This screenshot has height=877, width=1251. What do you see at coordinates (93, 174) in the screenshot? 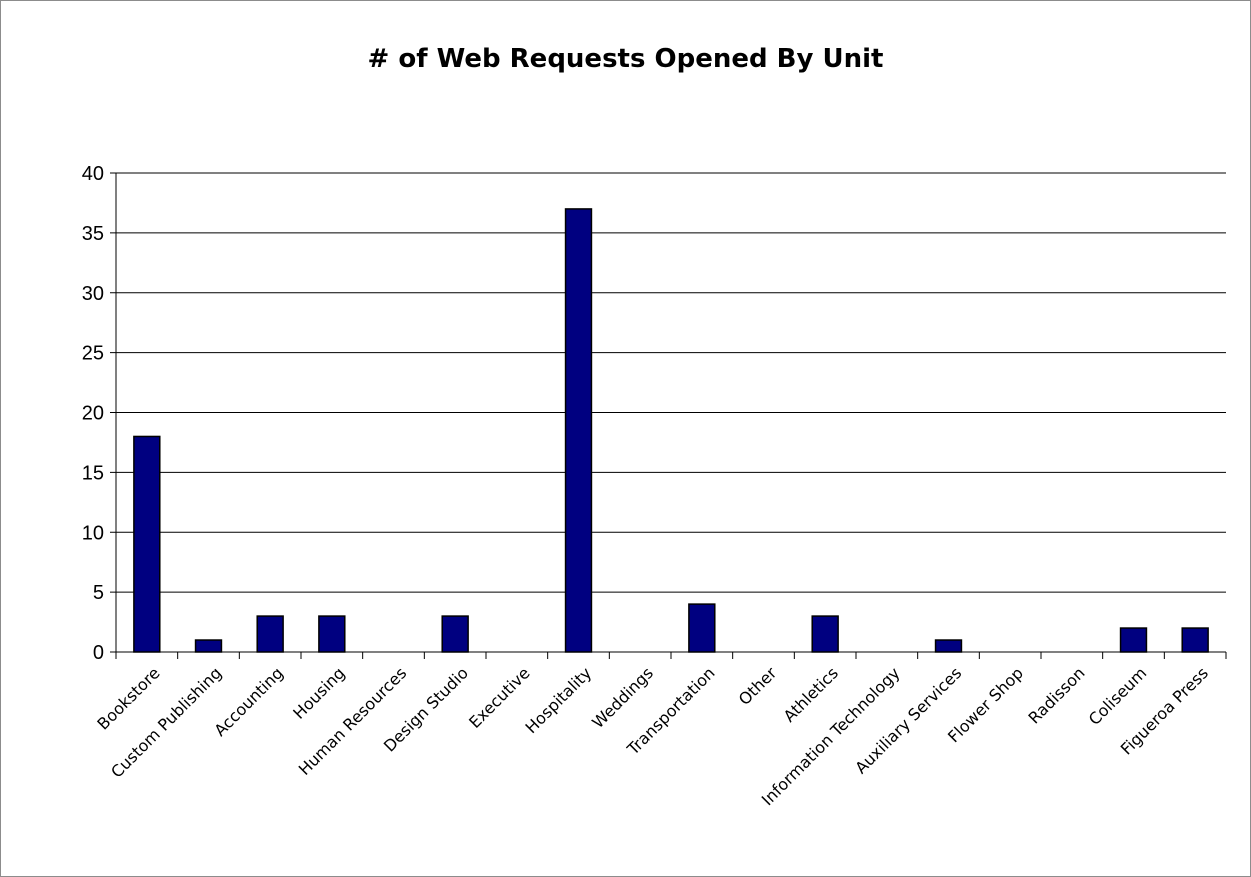
I see `y-tick-label: 40` at bounding box center [93, 174].